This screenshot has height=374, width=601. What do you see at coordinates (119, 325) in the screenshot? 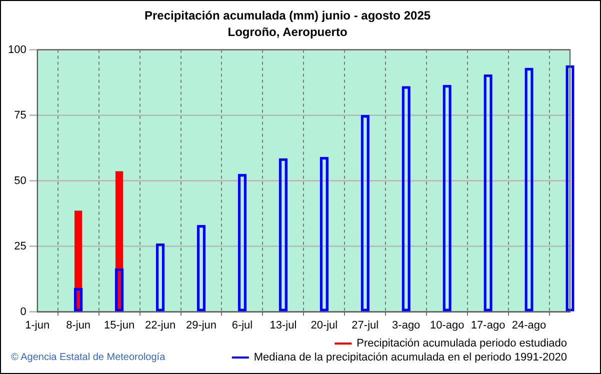
I see `x-tick-label: 15-jun` at bounding box center [119, 325].